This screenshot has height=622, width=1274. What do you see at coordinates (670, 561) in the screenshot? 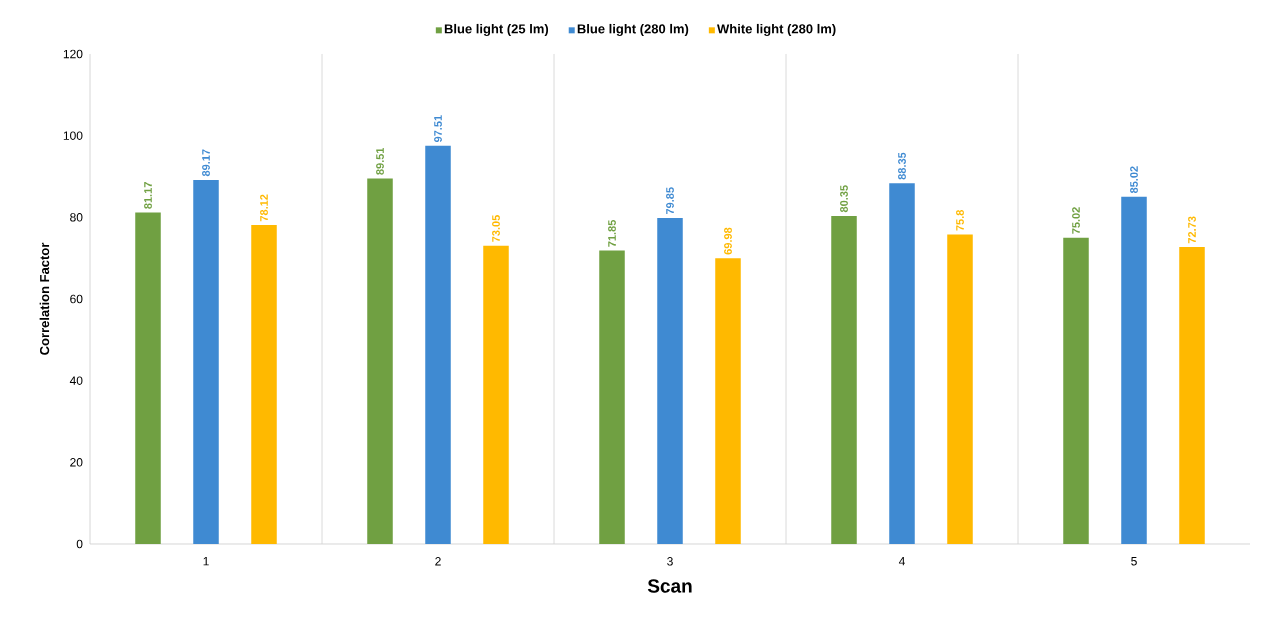
I see `x-tick-label: 3` at bounding box center [670, 561].